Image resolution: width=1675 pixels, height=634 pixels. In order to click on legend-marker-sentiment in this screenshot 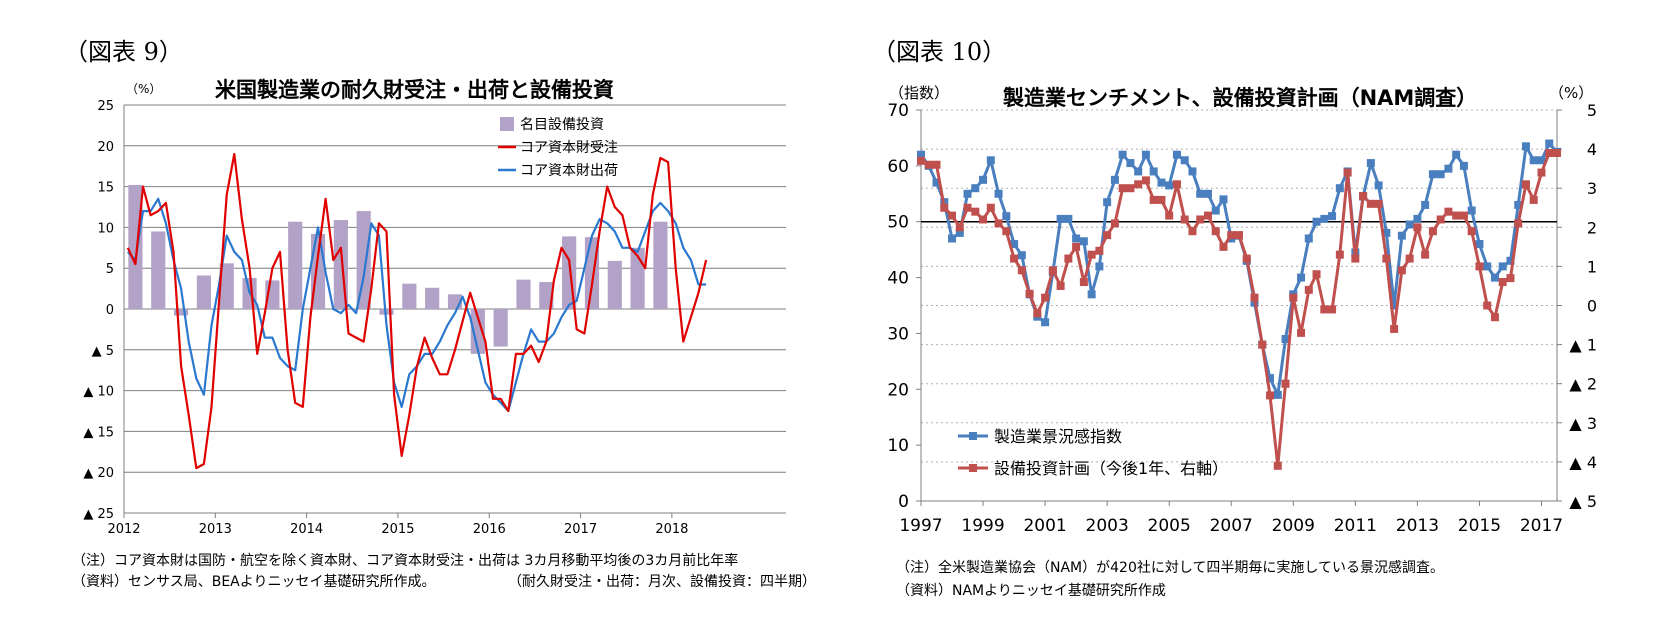, I will do `click(973, 436)`.